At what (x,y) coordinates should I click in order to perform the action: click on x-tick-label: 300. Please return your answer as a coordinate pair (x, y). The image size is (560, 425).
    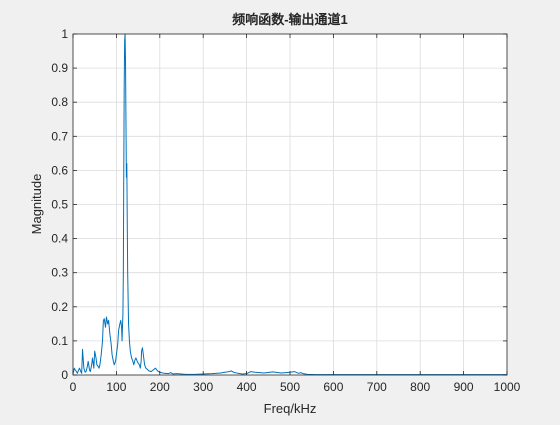
    Looking at the image, I should click on (203, 387).